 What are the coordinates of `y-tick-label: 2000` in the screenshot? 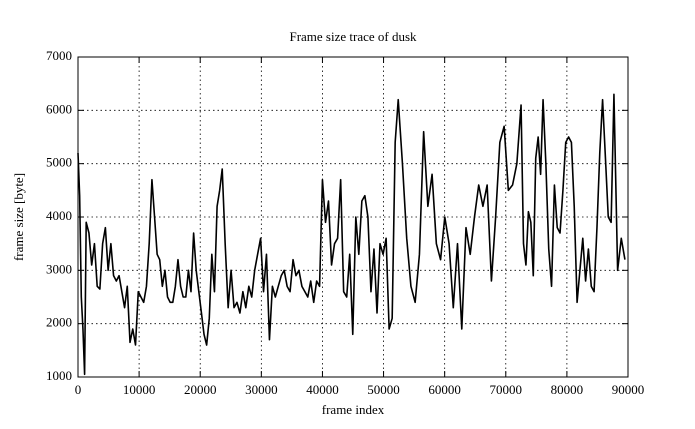 It's located at (59, 322).